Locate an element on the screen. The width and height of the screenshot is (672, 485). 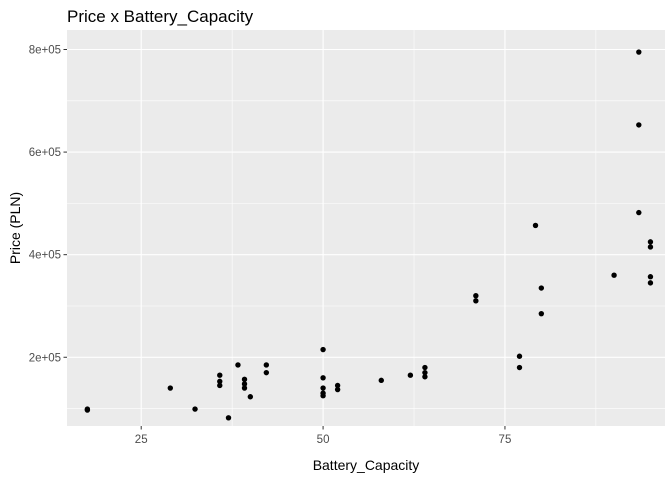
y-tick-label: 6e+05 is located at coordinates (45, 153).